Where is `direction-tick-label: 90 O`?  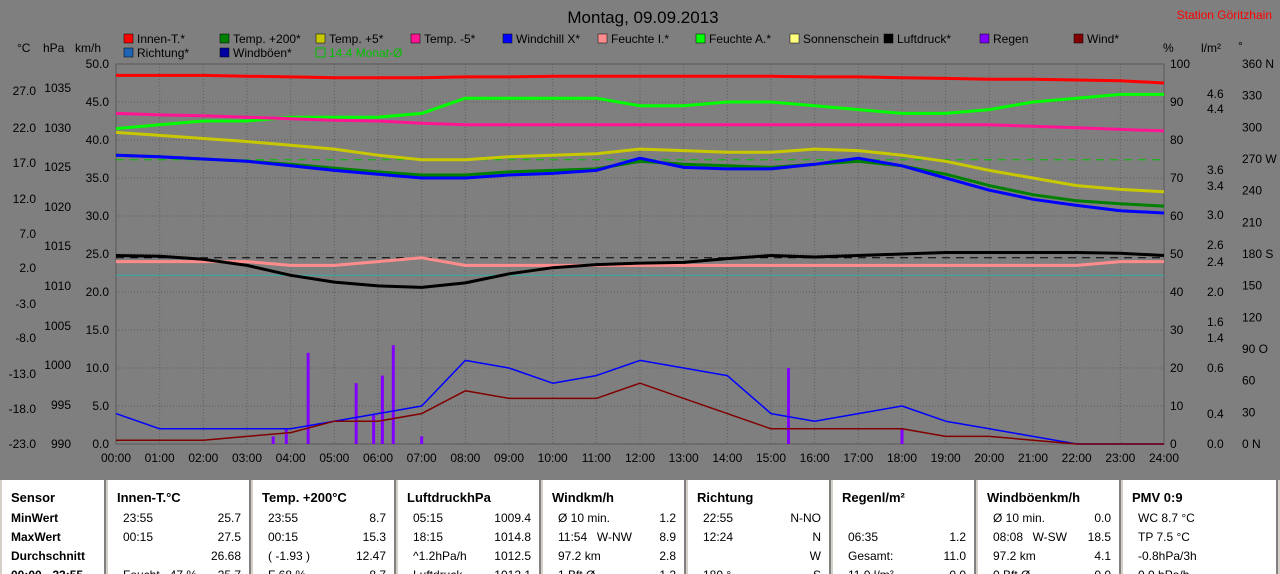 direction-tick-label: 90 O is located at coordinates (1255, 349).